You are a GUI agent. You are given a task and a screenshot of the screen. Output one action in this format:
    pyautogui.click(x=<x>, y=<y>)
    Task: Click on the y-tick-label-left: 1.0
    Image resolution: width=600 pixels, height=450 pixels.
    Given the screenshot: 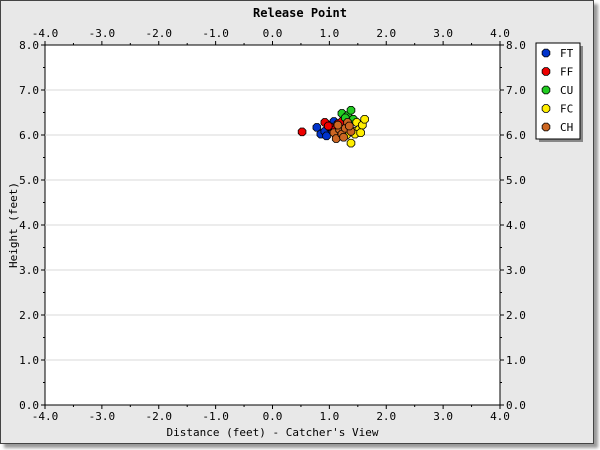 What is the action you would take?
    pyautogui.click(x=29, y=360)
    